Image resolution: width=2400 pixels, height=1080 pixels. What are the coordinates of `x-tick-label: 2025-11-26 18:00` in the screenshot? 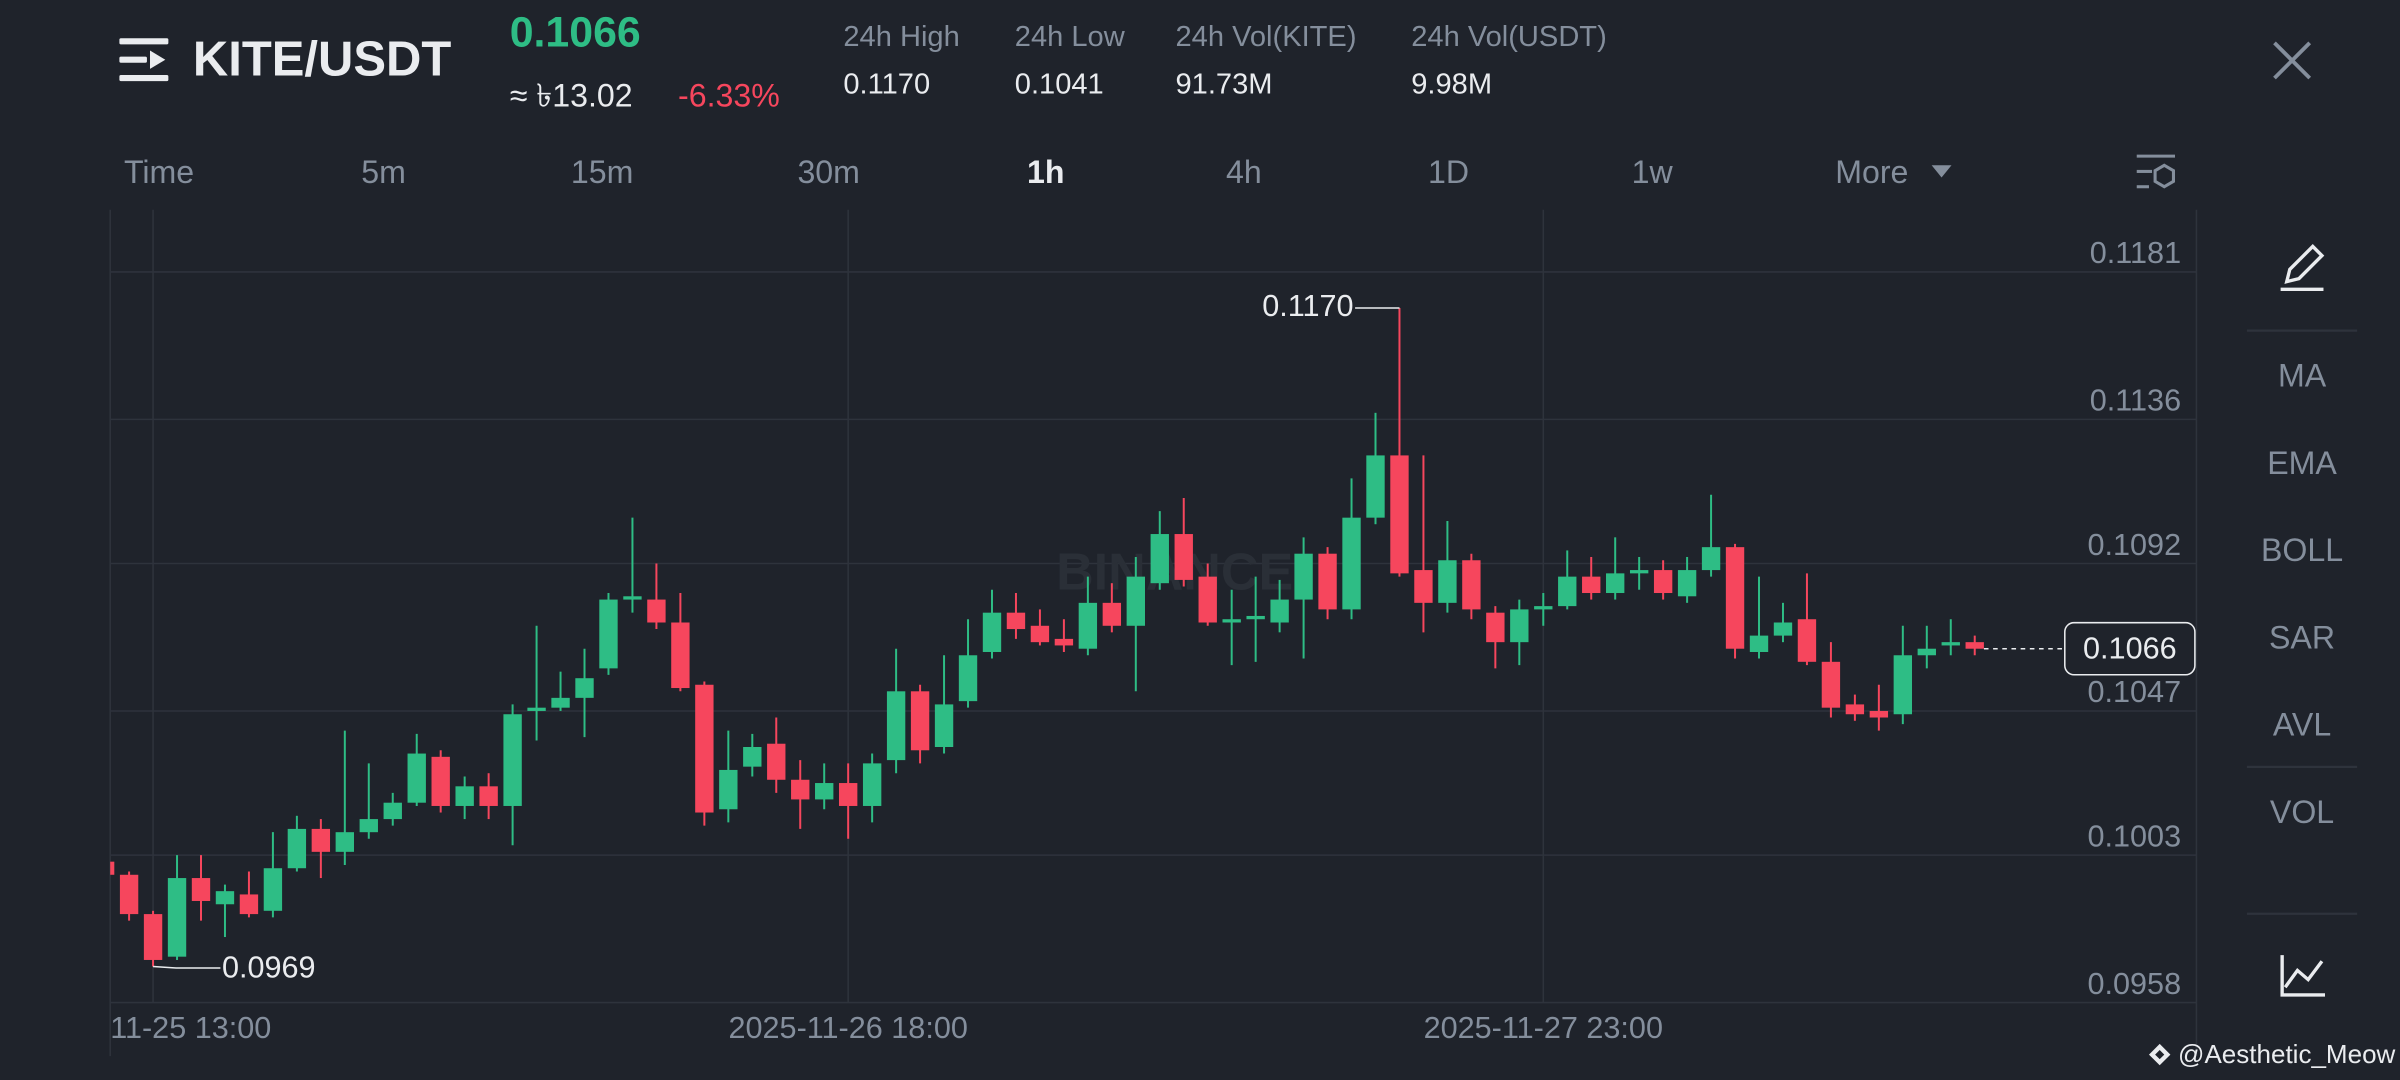 It's located at (847, 1028).